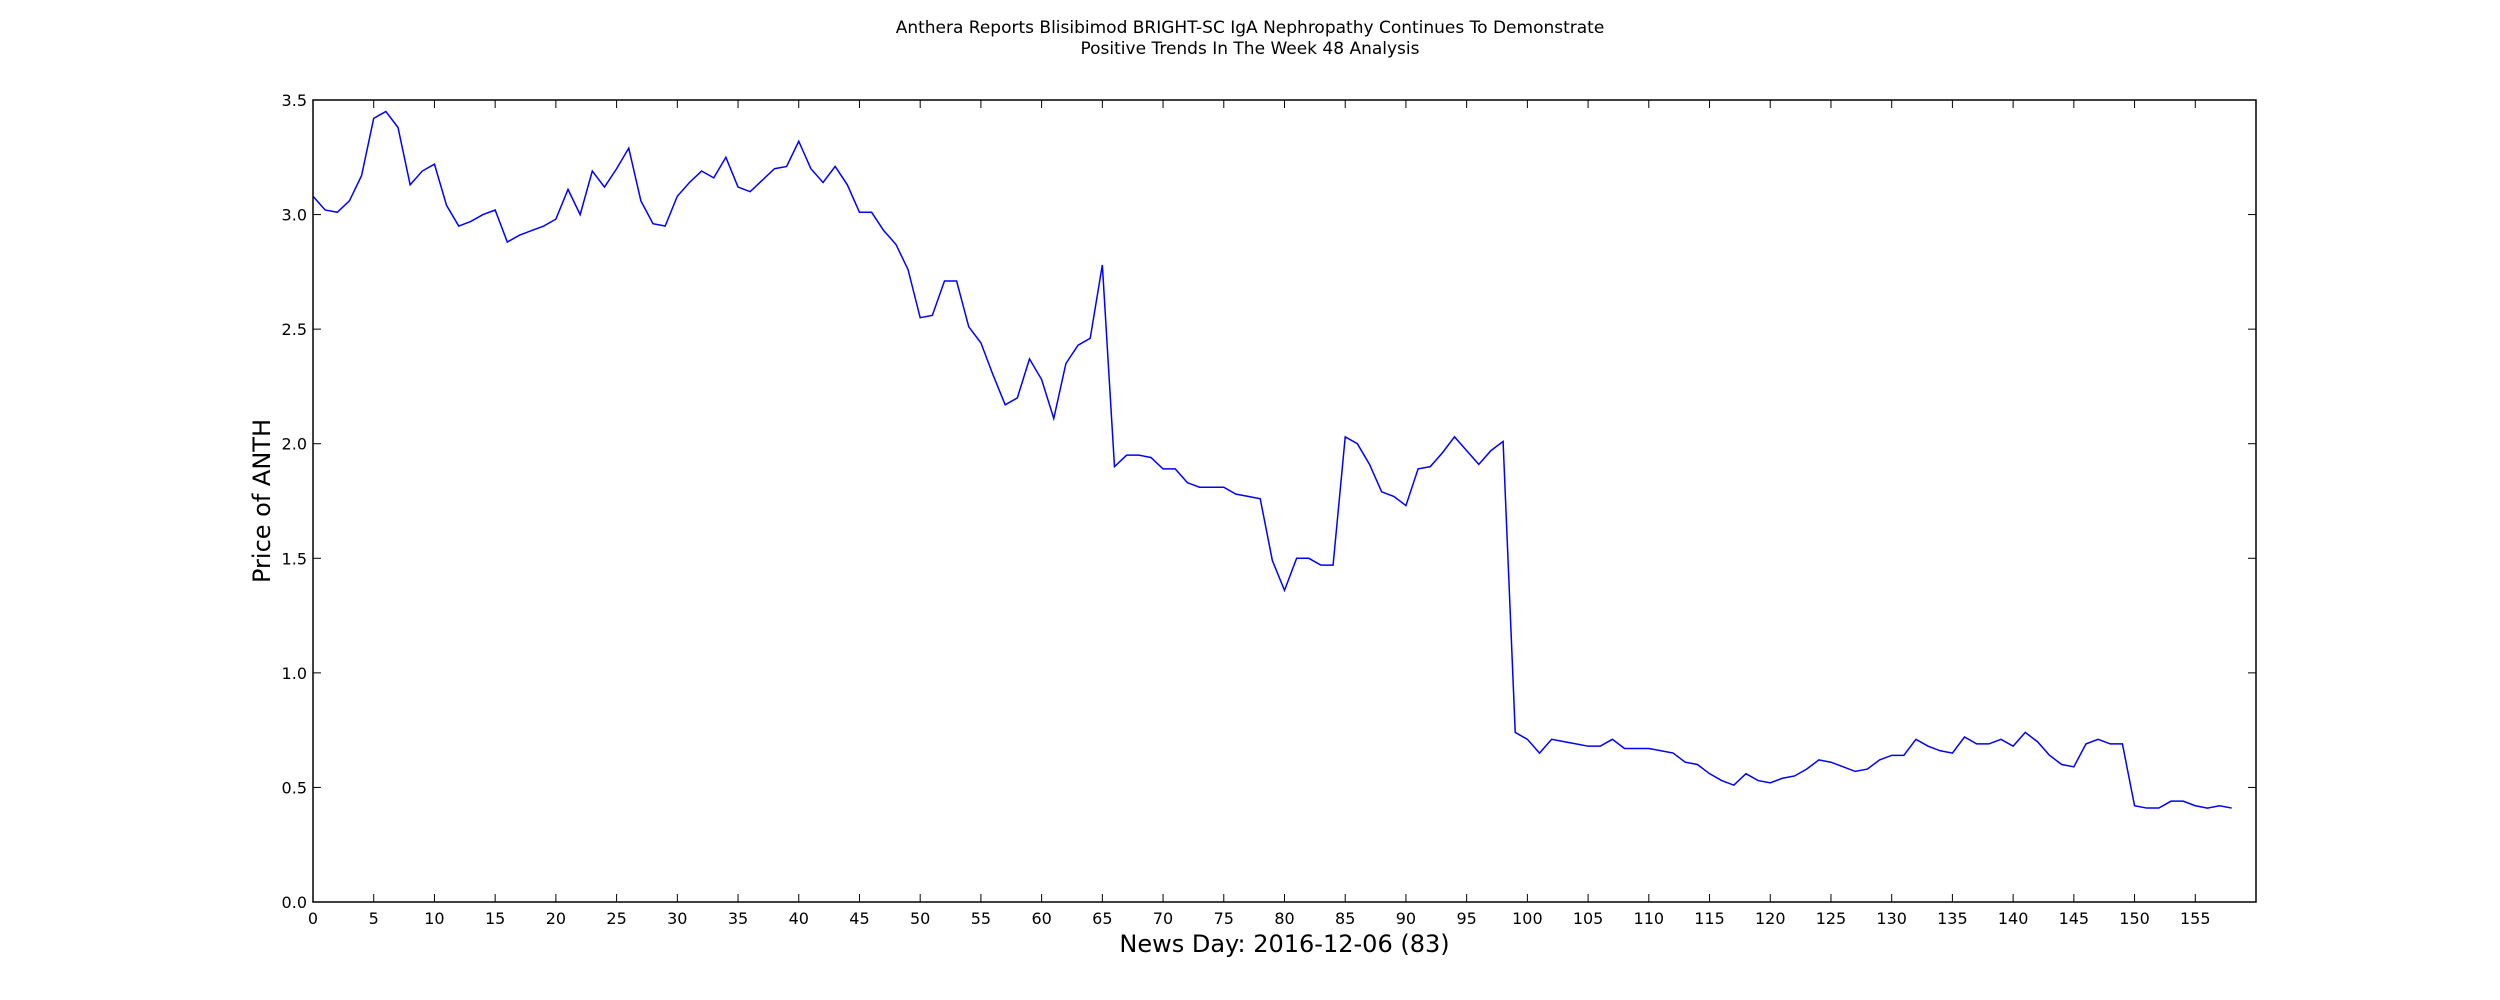  What do you see at coordinates (1406, 918) in the screenshot?
I see `x-tick-label: 90` at bounding box center [1406, 918].